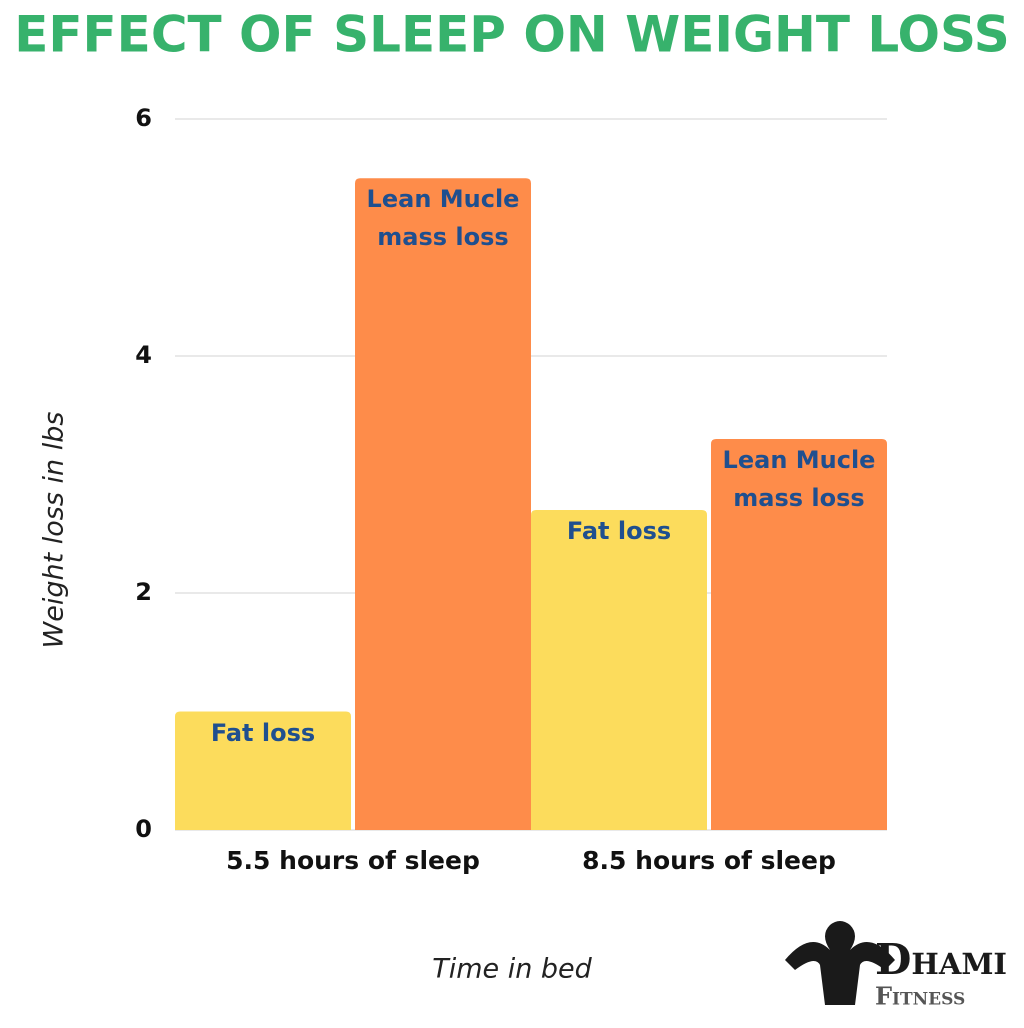  Describe the element at coordinates (143, 592) in the screenshot. I see `y-tick-label: 2` at that location.